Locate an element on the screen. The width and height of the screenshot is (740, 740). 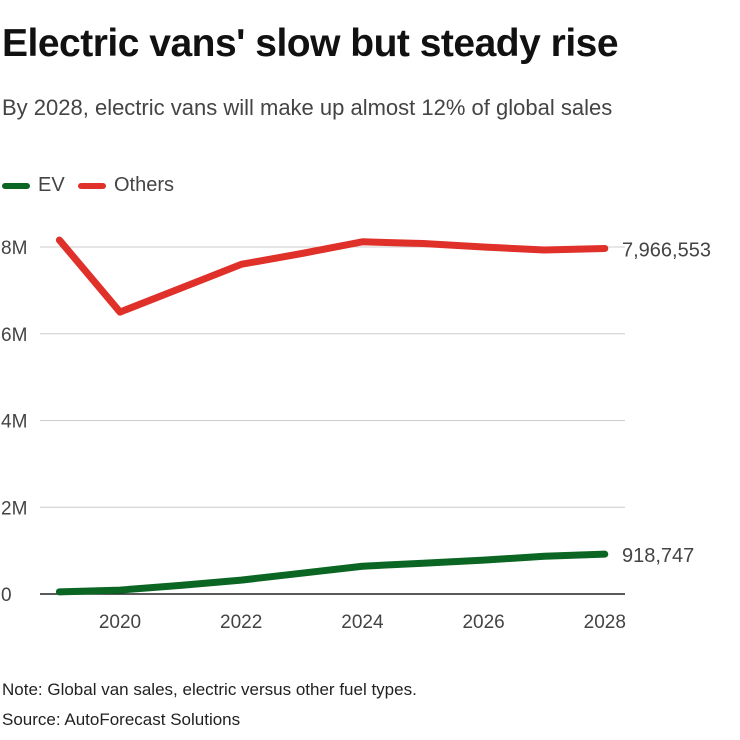
series-line-ev is located at coordinates (332, 573).